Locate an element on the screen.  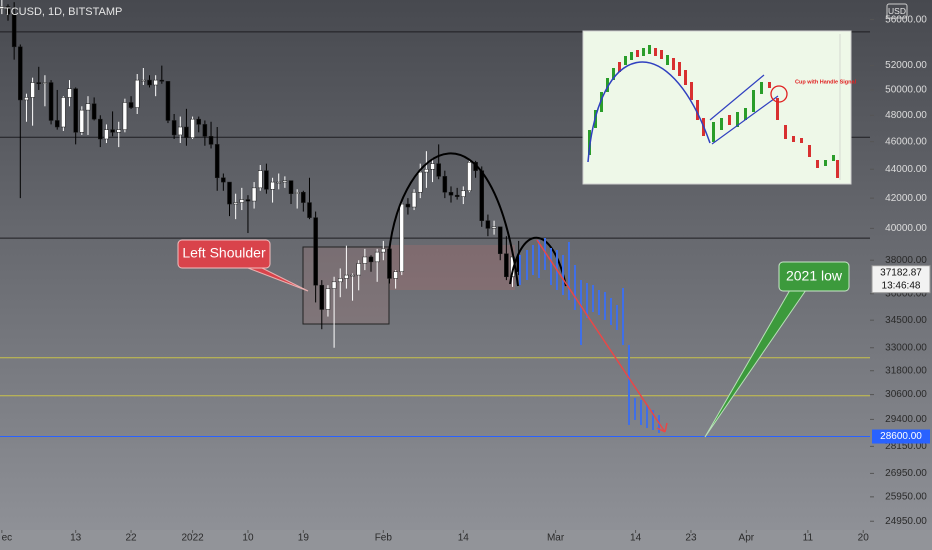
y-tick-label: 31800.00 is located at coordinates (906, 370).